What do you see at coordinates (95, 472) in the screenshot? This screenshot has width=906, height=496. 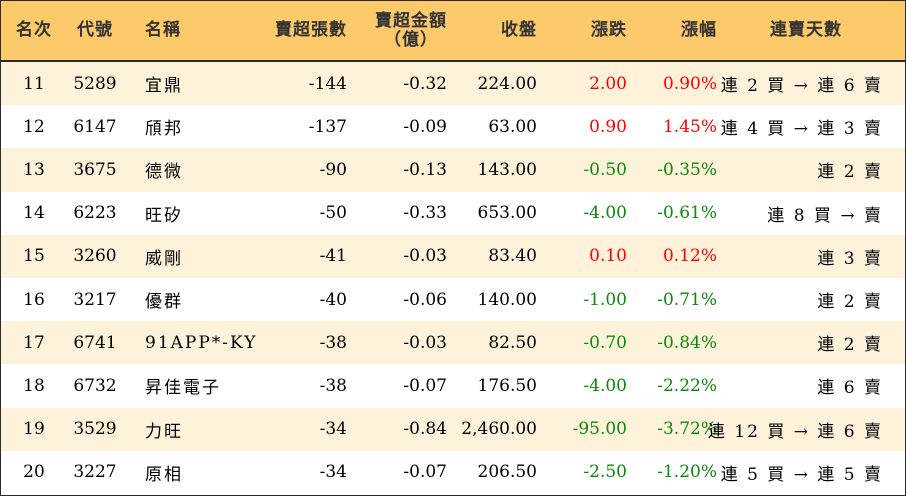 I see `cell-code: 3227` at bounding box center [95, 472].